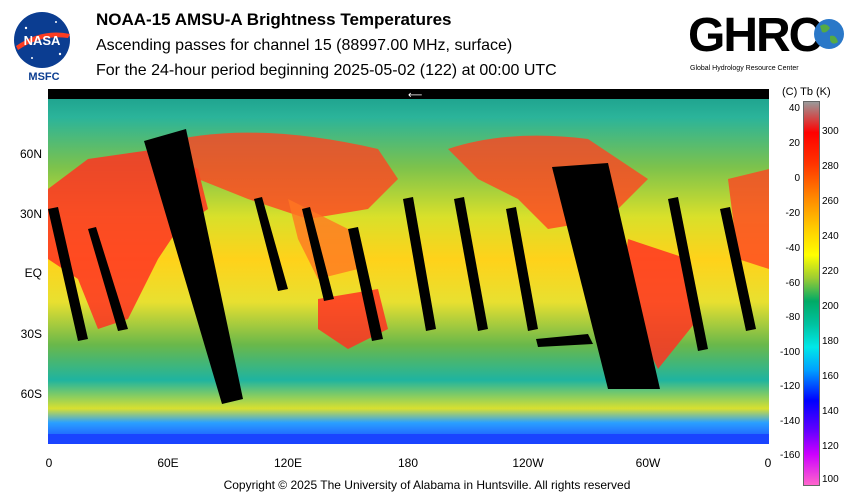  I want to click on cb-celsius-tick: 40, so click(794, 108).